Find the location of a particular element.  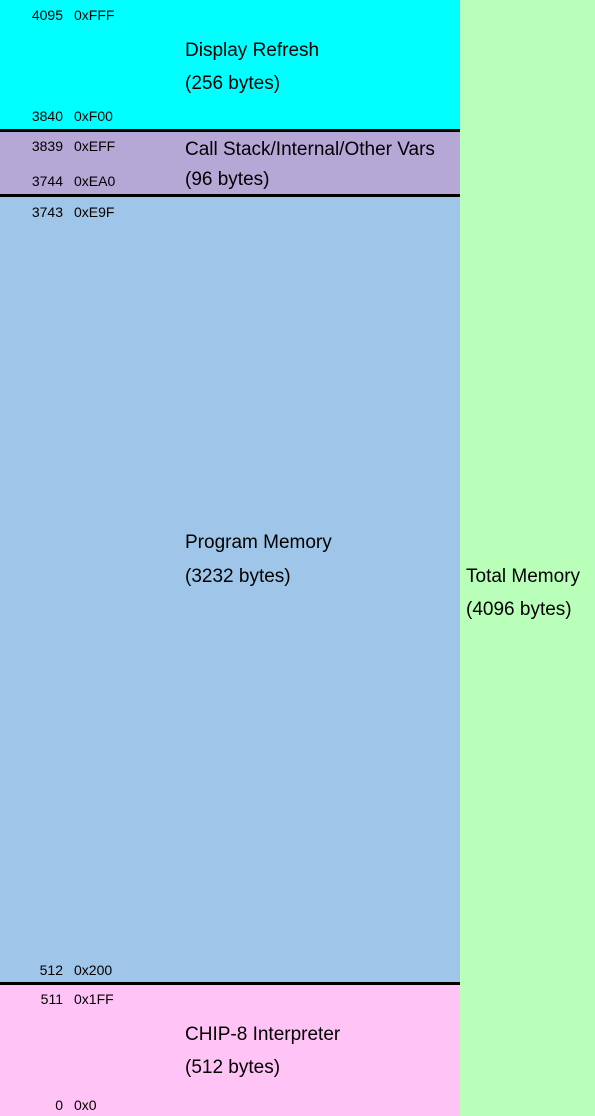

display-bottom-hex: 0xF00 is located at coordinates (93, 116).